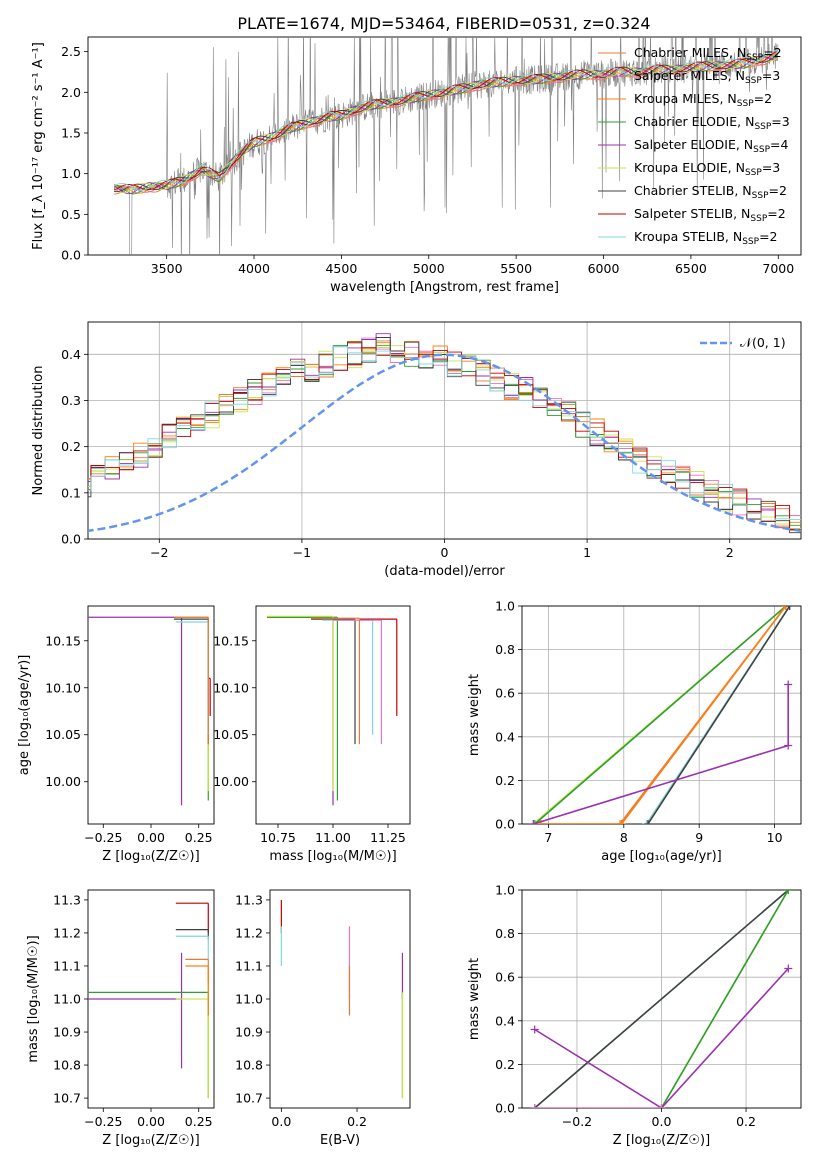 The height and width of the screenshot is (1170, 819). Describe the element at coordinates (231, 781) in the screenshot. I see `y-tick-label: 10.00` at that location.